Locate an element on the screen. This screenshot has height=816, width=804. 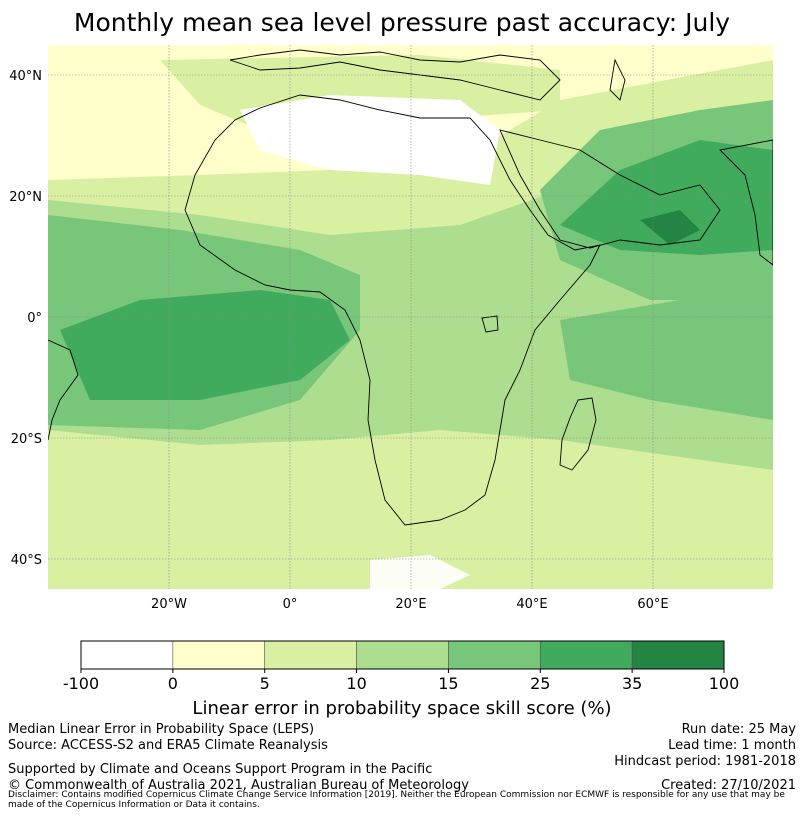
footer-lead-time: Lead time: 1 month is located at coordinates (732, 745).